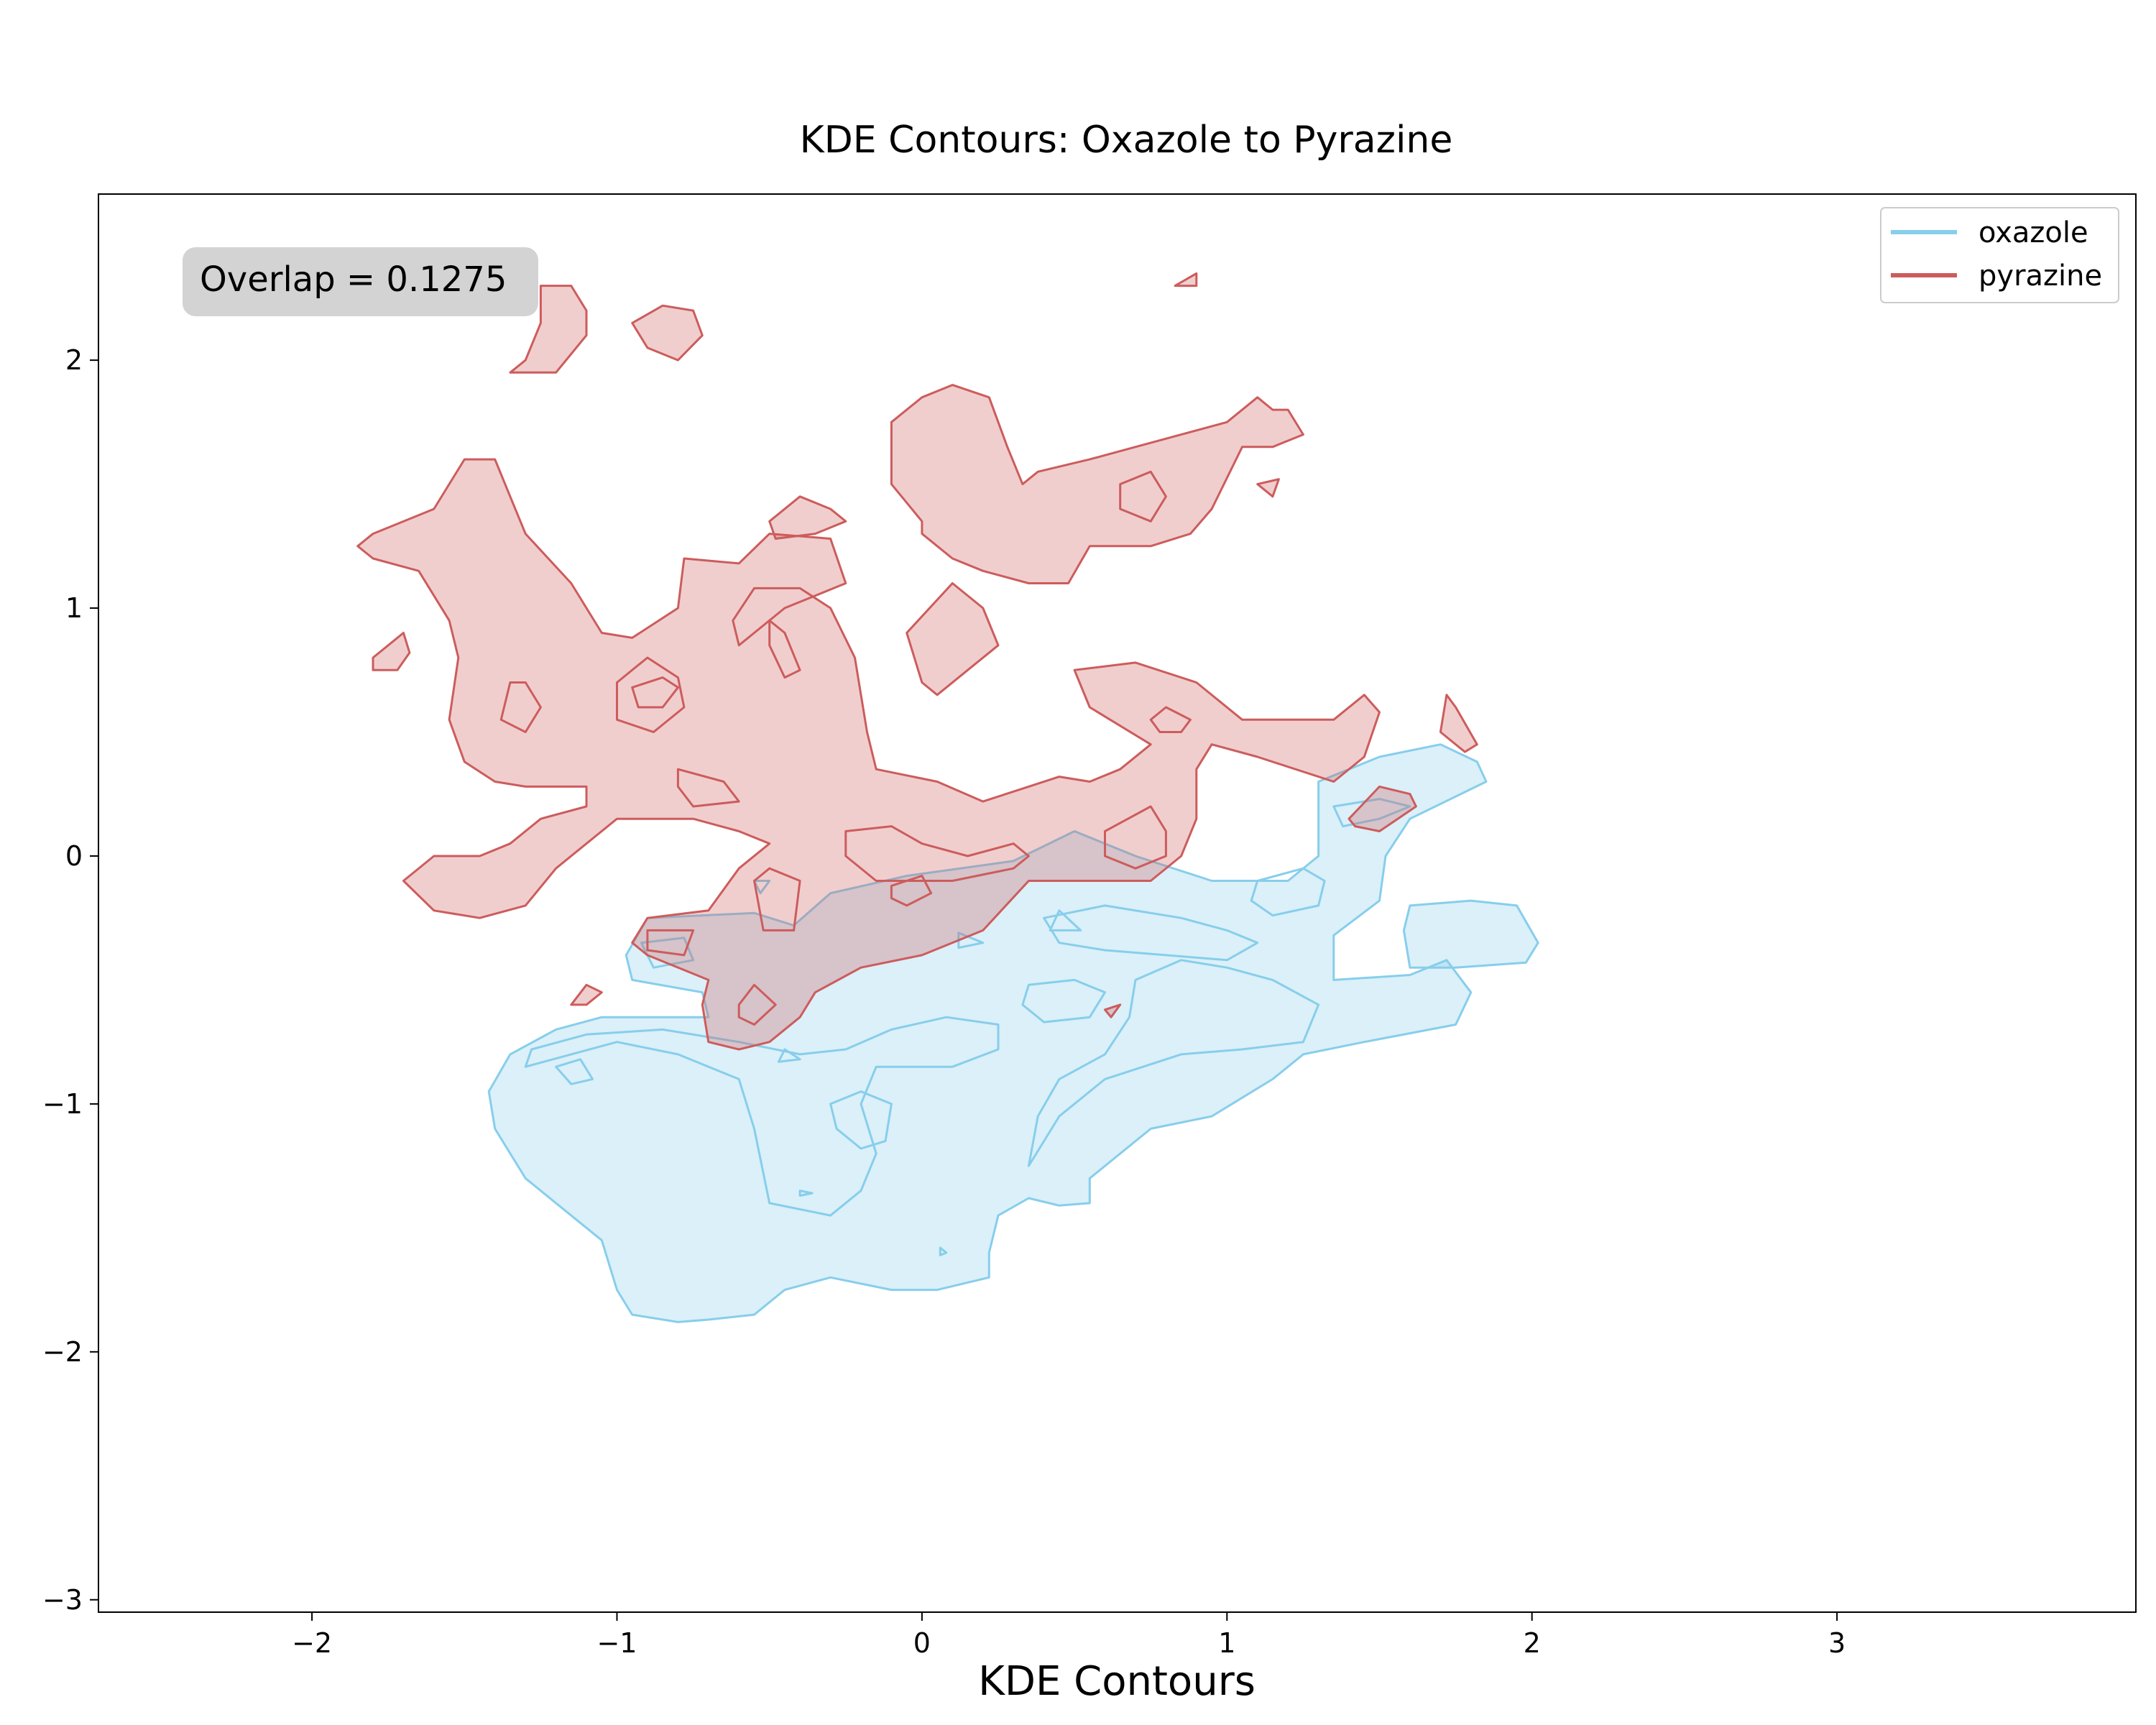 Image resolution: width=2156 pixels, height=1725 pixels. Describe the element at coordinates (616, 1643) in the screenshot. I see `x-tick-label: −1` at that location.